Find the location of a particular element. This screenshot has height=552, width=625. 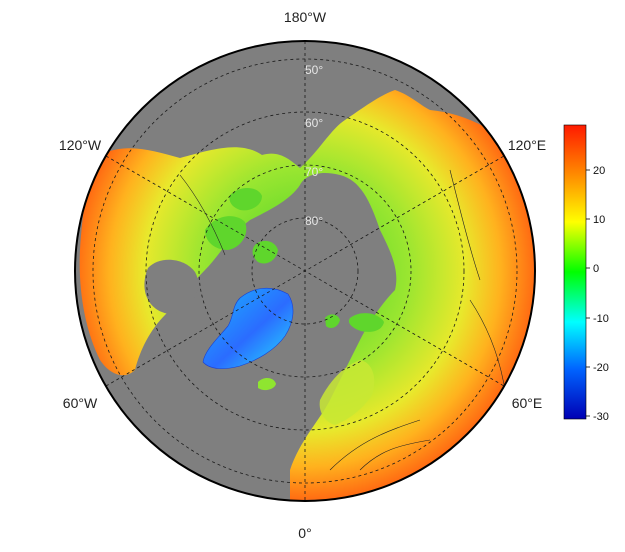

lon-label-0: 0° is located at coordinates (304, 533).